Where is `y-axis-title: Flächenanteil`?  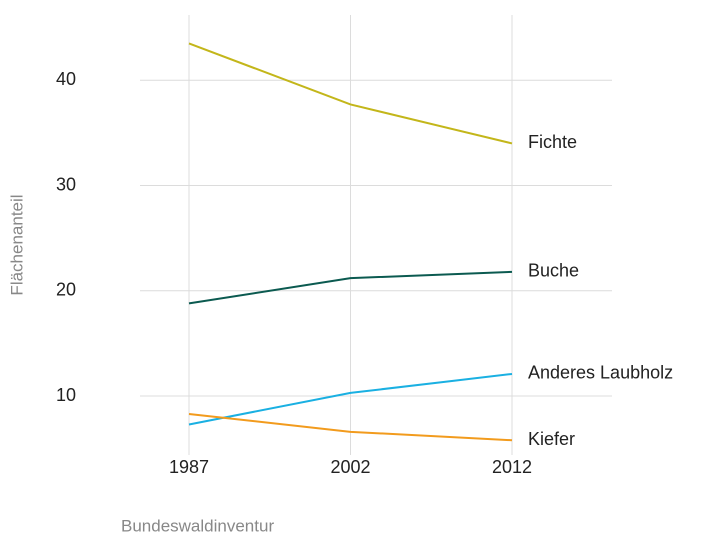 y-axis-title: Flächenanteil is located at coordinates (16, 244).